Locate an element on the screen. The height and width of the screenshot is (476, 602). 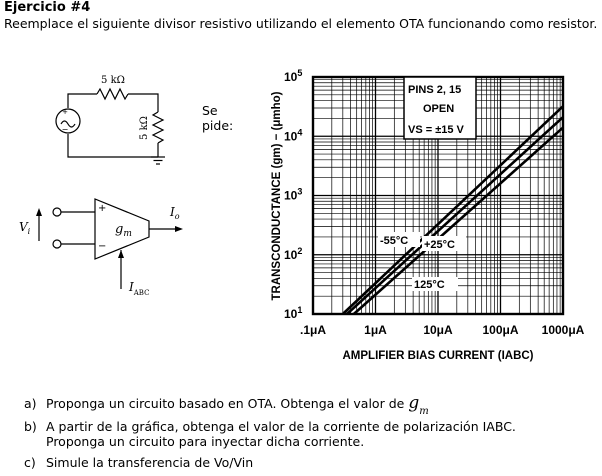
gm-symbol: gm is located at coordinates (418, 405).